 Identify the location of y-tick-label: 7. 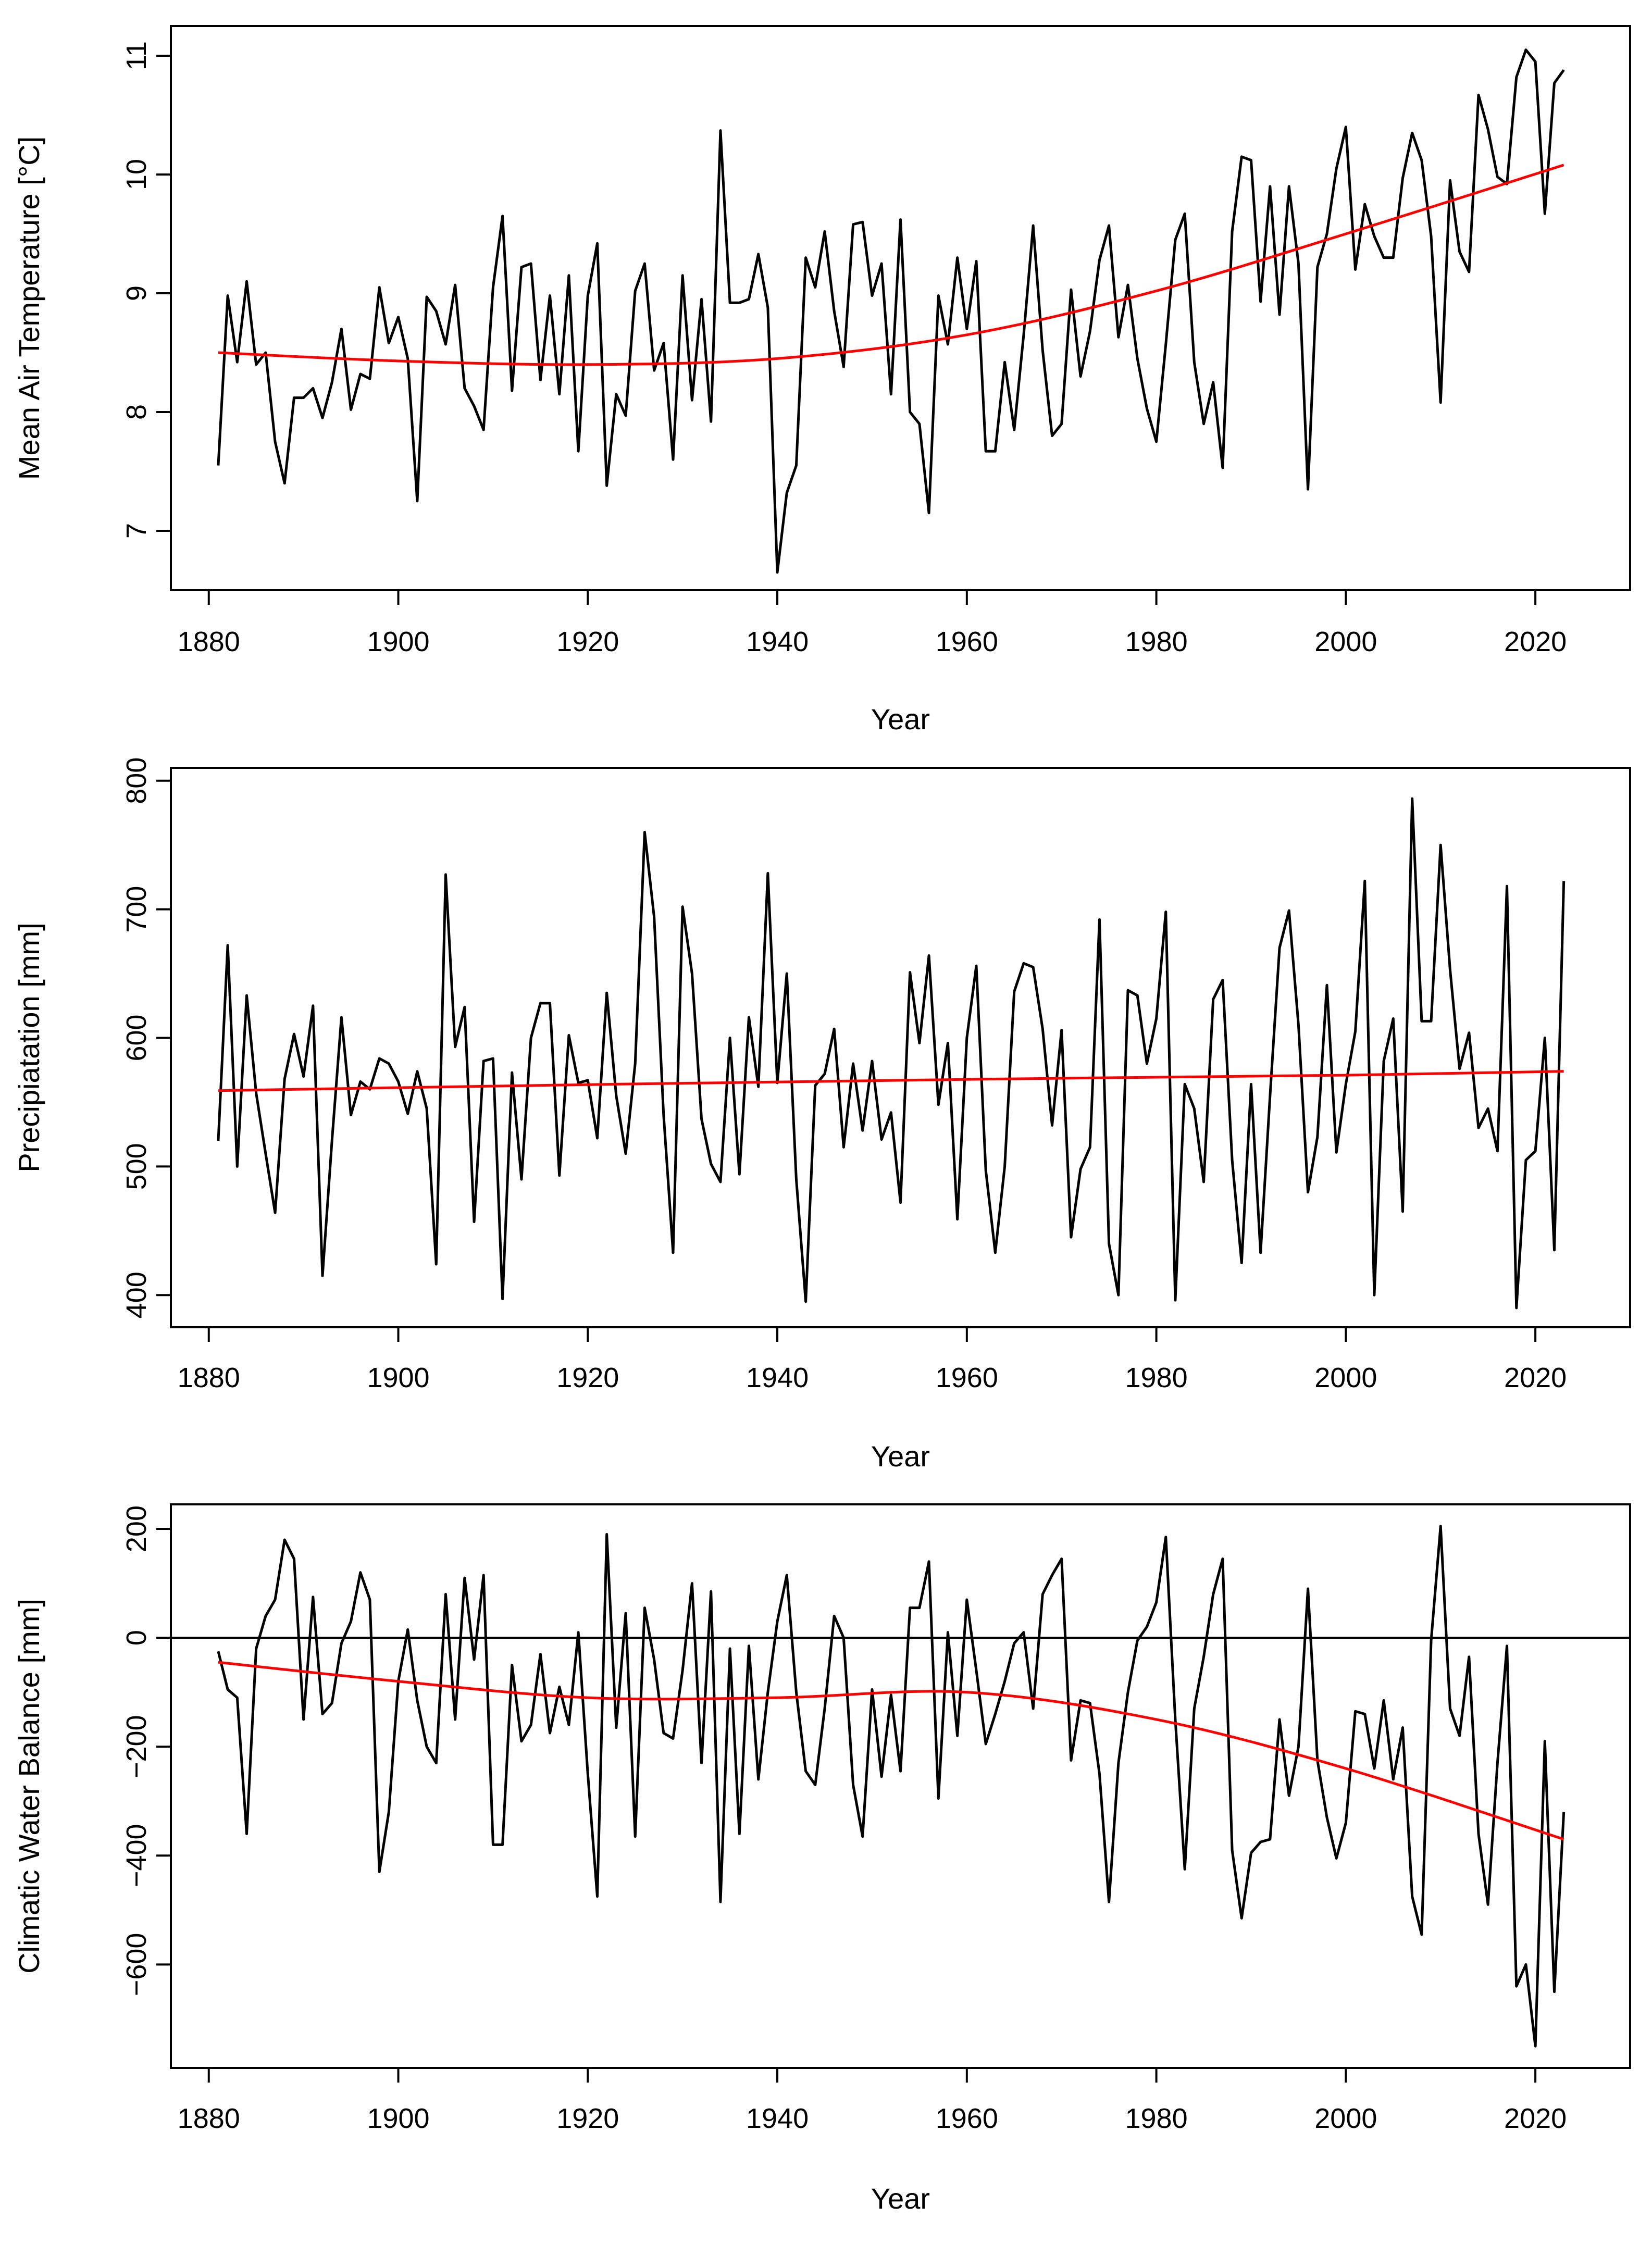
(136, 531).